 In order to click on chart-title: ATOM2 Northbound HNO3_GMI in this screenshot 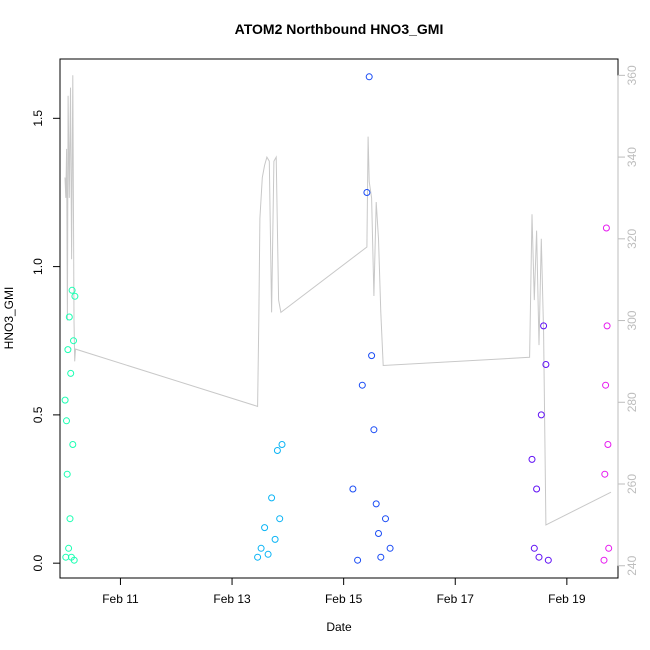, I will do `click(339, 29)`.